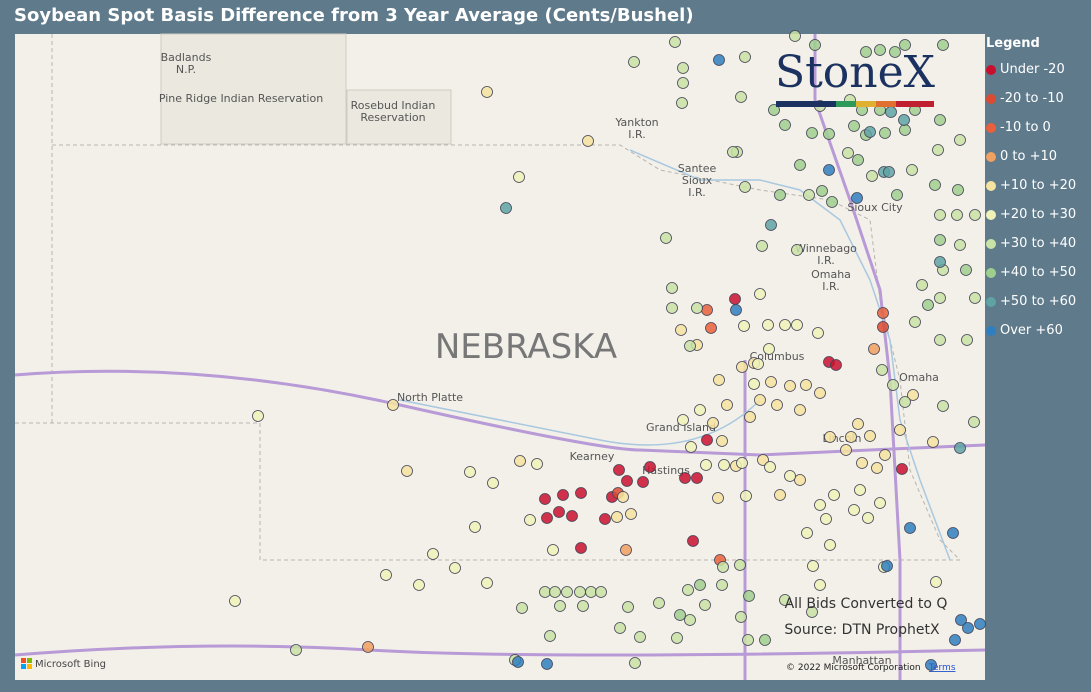  Describe the element at coordinates (1031, 156) in the screenshot. I see `legend-item: 0 to +10` at that location.